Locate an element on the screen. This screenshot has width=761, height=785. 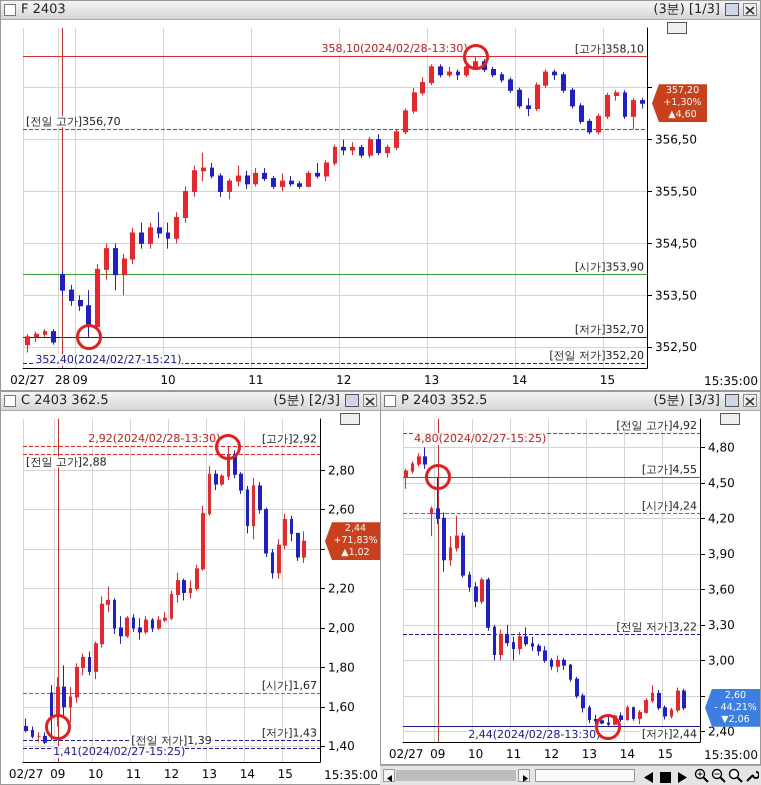
y-tick-label: 4,20 is located at coordinates (721, 518).